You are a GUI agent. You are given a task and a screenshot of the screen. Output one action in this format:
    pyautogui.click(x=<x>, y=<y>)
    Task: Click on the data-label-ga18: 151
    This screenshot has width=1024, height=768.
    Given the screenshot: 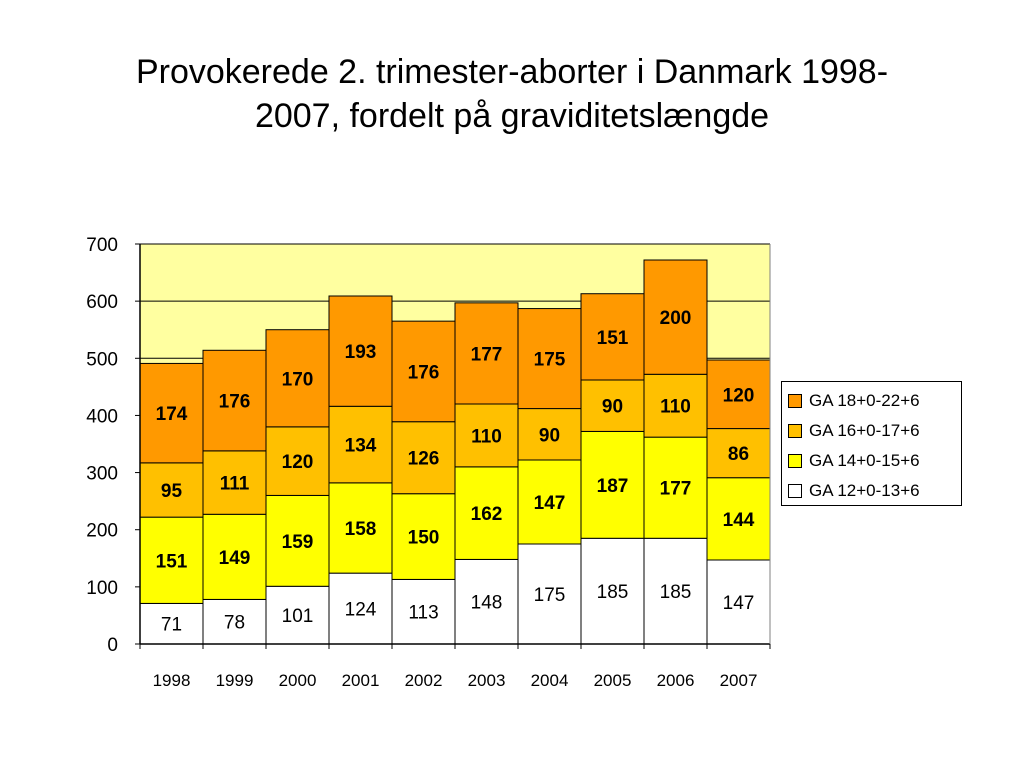 What is the action you would take?
    pyautogui.click(x=613, y=338)
    